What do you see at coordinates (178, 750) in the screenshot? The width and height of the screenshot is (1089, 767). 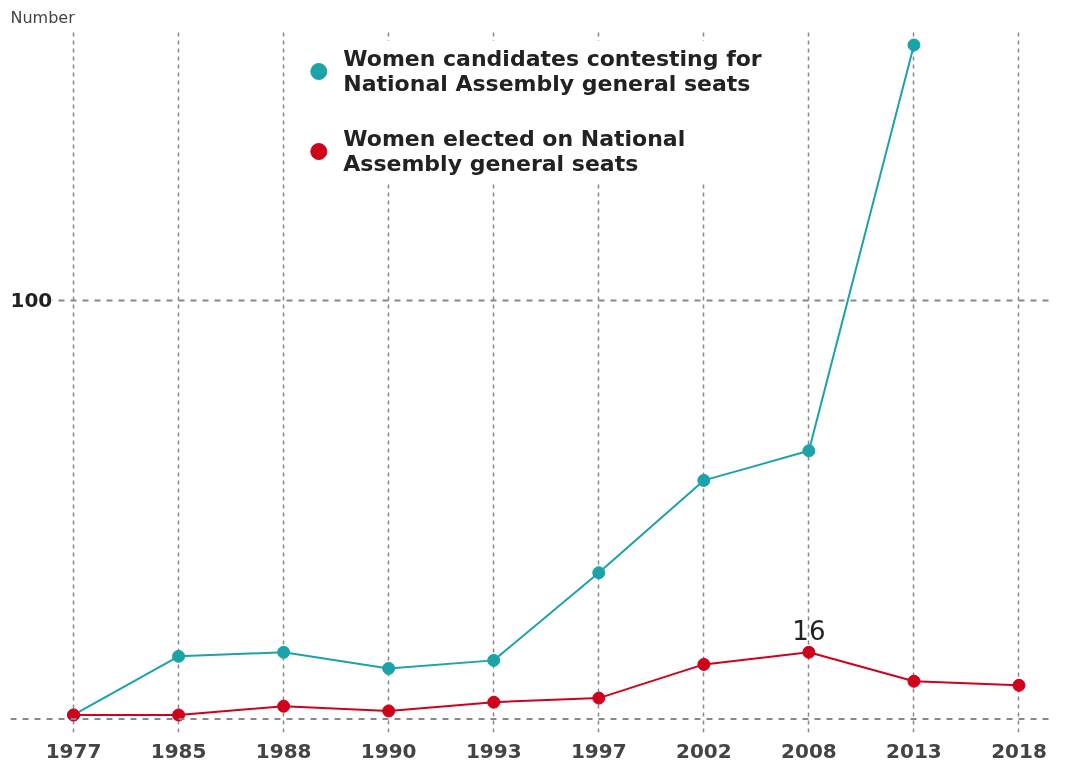 I see `x-tick-label: 1985` at bounding box center [178, 750].